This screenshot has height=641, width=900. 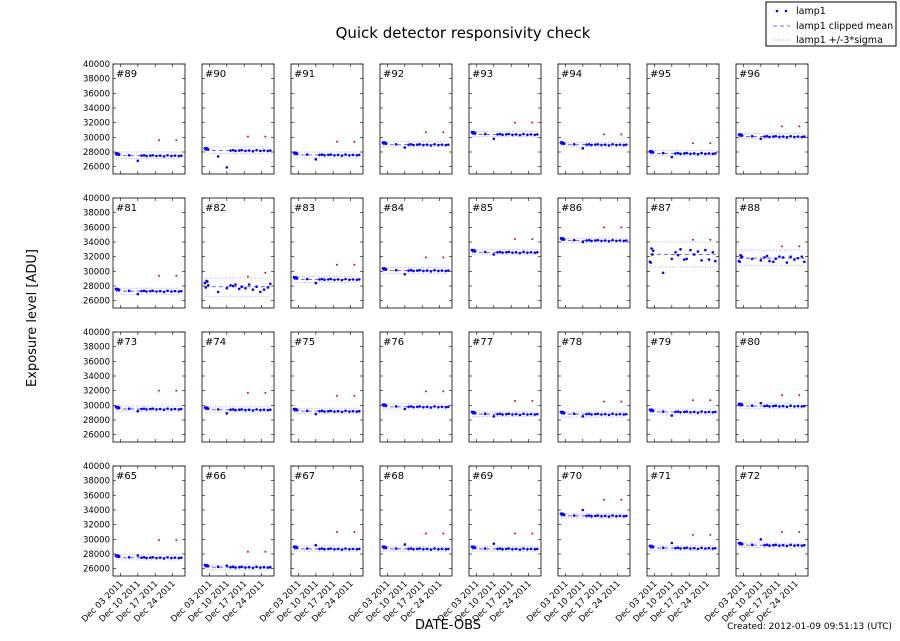 I want to click on y-tick-label: 36000, so click(x=96, y=362).